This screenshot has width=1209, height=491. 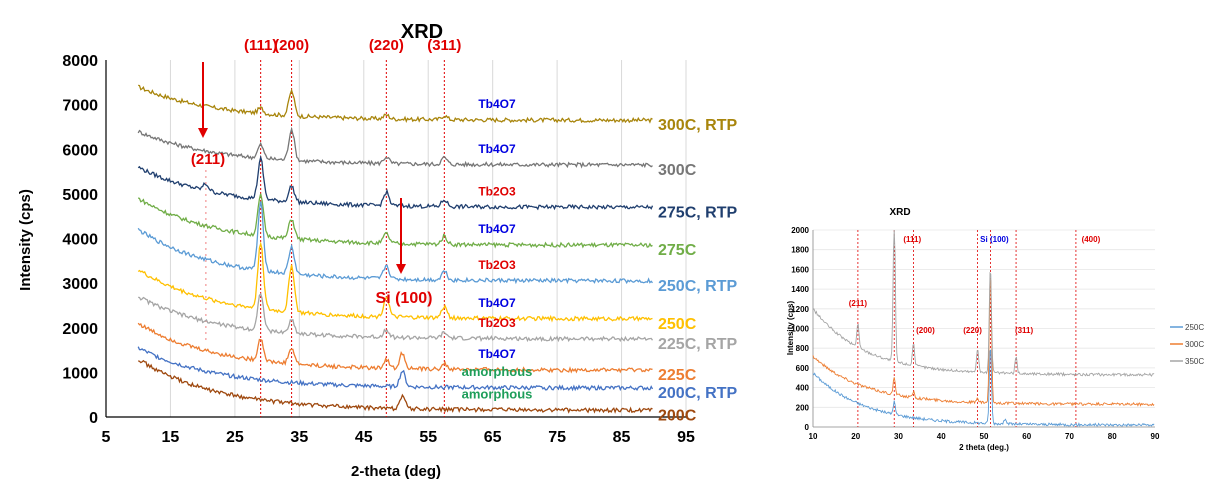 What do you see at coordinates (800, 269) in the screenshot?
I see `inset-y-tick-label: 1600` at bounding box center [800, 269].